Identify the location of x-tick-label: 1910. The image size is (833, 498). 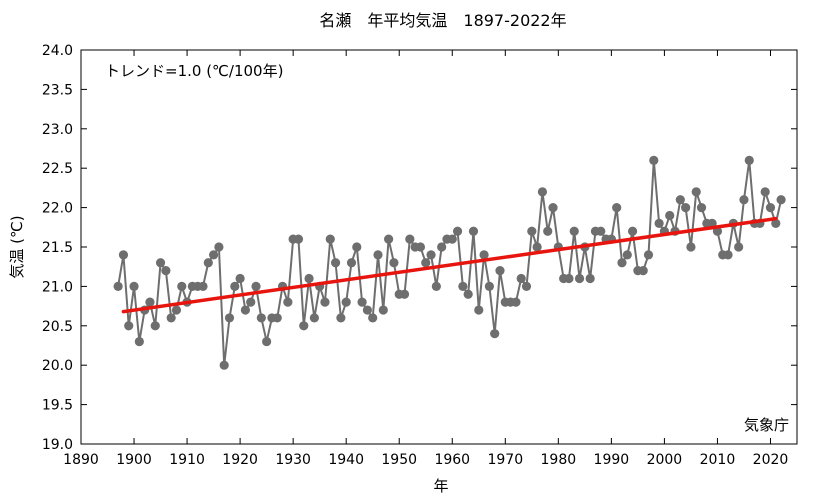
(187, 460).